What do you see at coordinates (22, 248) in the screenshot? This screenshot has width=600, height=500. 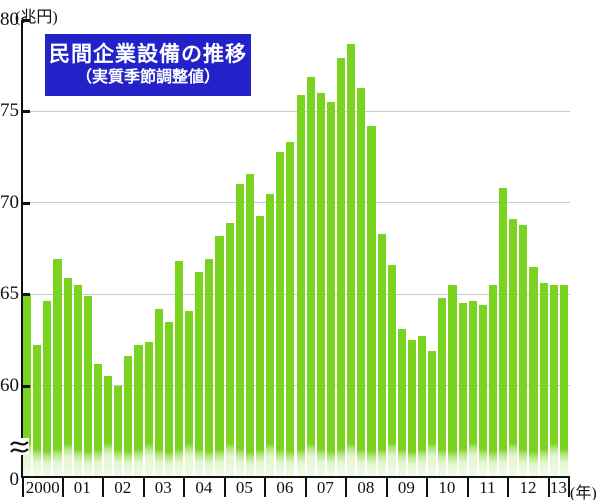 I see `y-axis-line` at bounding box center [22, 248].